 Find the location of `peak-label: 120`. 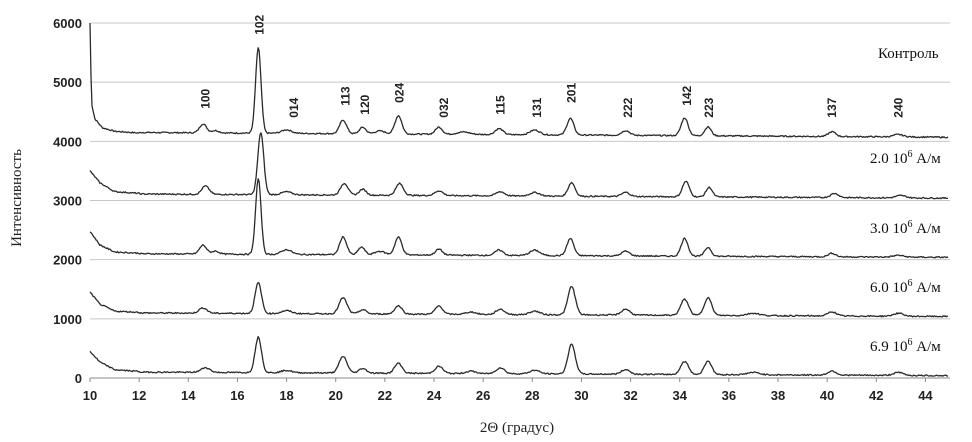

peak-label: 120 is located at coordinates (365, 104).